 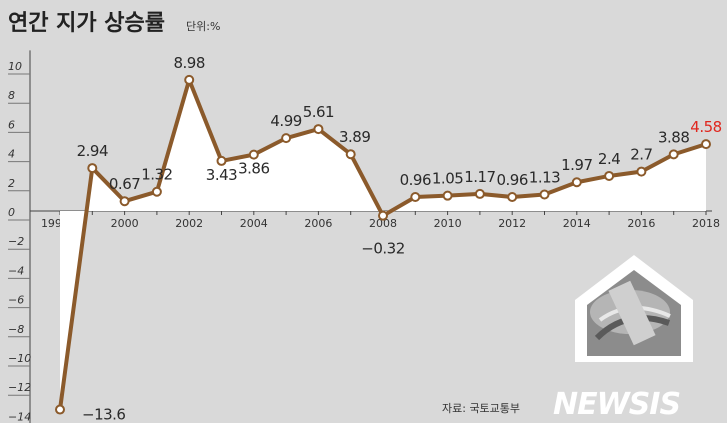 I want to click on y-tick-label: −12, so click(x=19, y=387).